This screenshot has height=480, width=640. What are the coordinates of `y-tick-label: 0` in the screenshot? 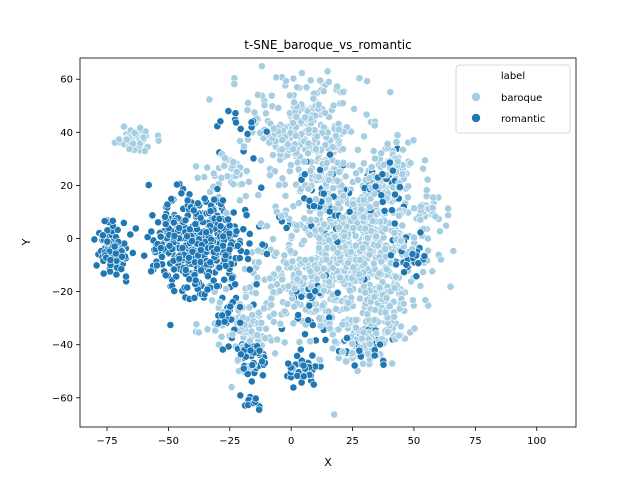 It's located at (70, 239).